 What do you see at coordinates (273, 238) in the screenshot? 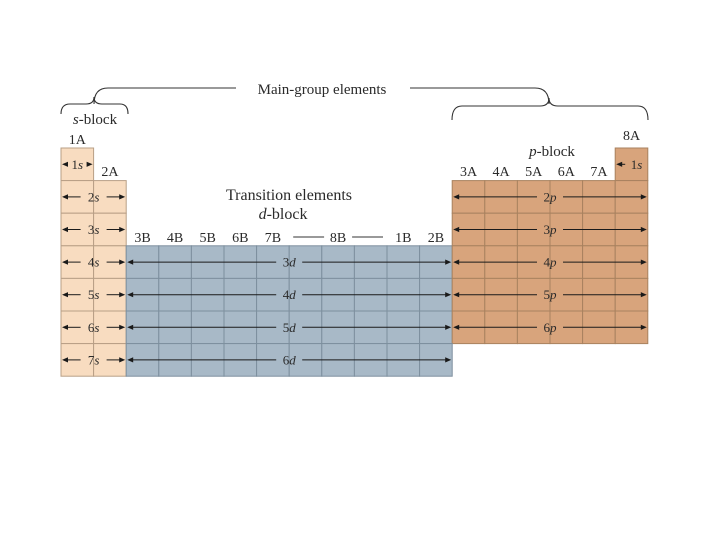
I see `group-label-7b: 7B` at bounding box center [273, 238].